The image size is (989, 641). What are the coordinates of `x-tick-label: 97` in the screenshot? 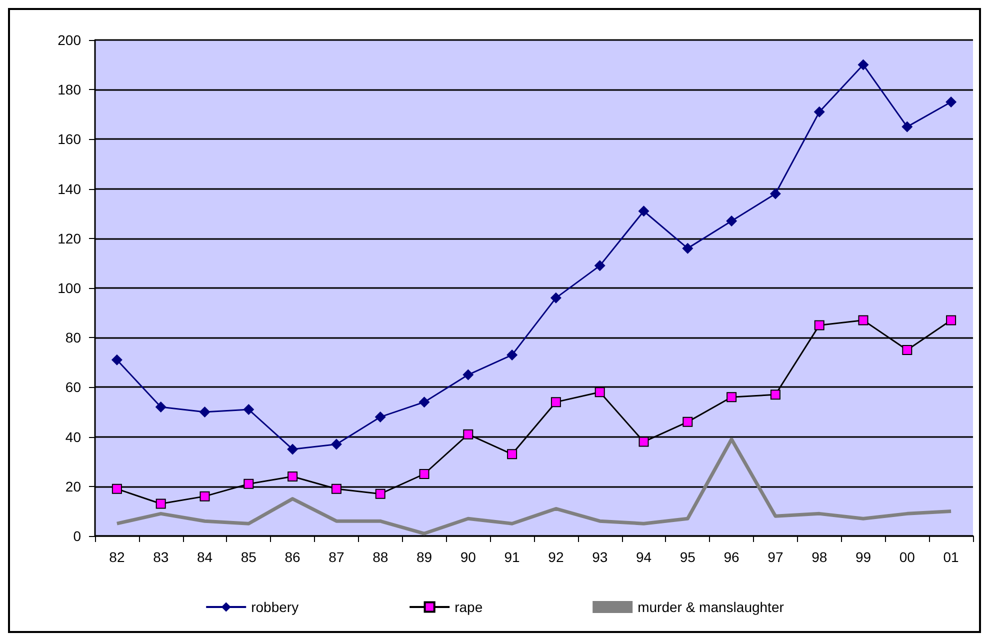 It's located at (776, 557).